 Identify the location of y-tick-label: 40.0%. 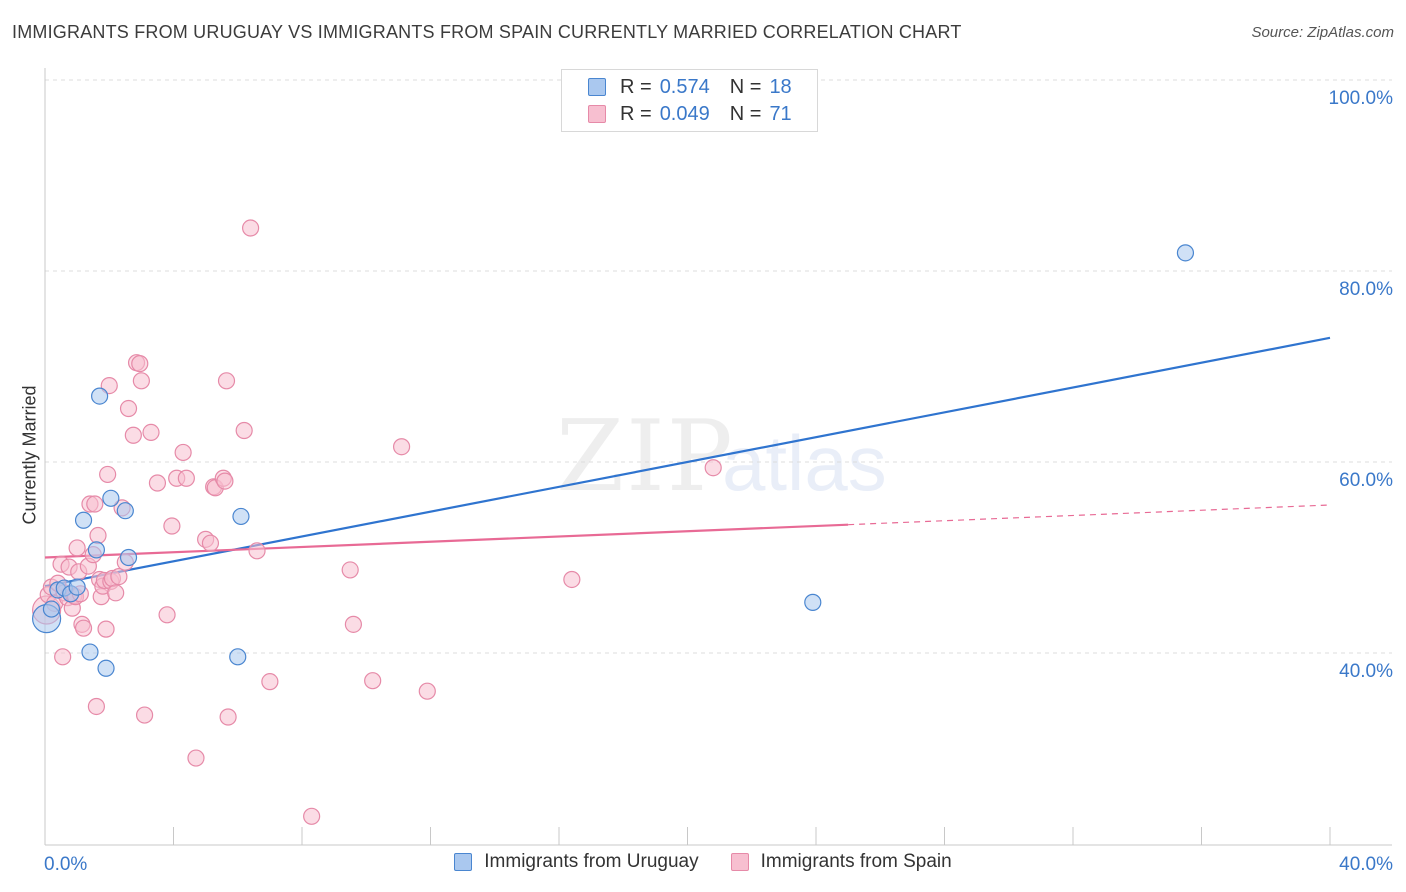
(1366, 671).